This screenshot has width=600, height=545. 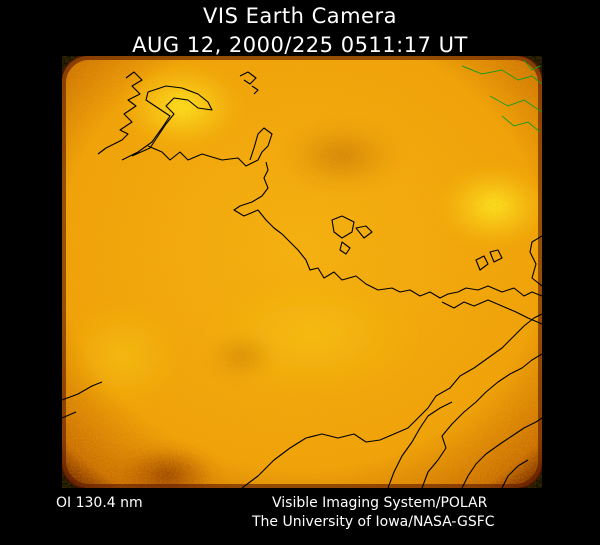 What do you see at coordinates (380, 503) in the screenshot?
I see `system-credit: Visible Imaging System/POLAR` at bounding box center [380, 503].